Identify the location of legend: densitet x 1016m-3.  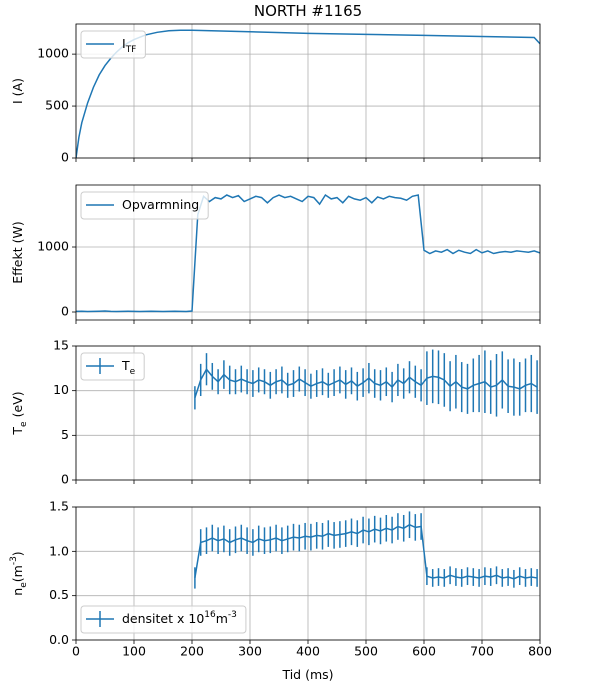
(163, 619).